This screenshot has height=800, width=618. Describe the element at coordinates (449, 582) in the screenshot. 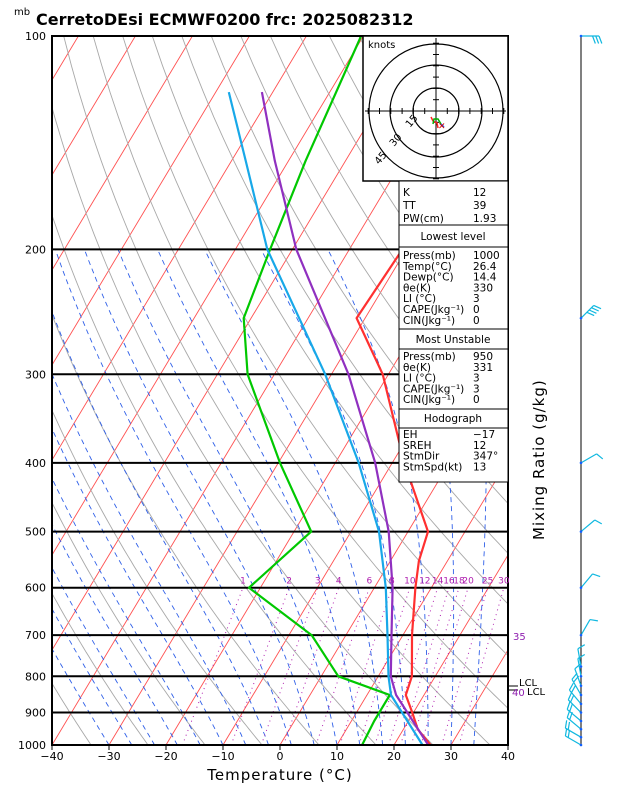

I see `mixing-ratio-label: 16` at that location.